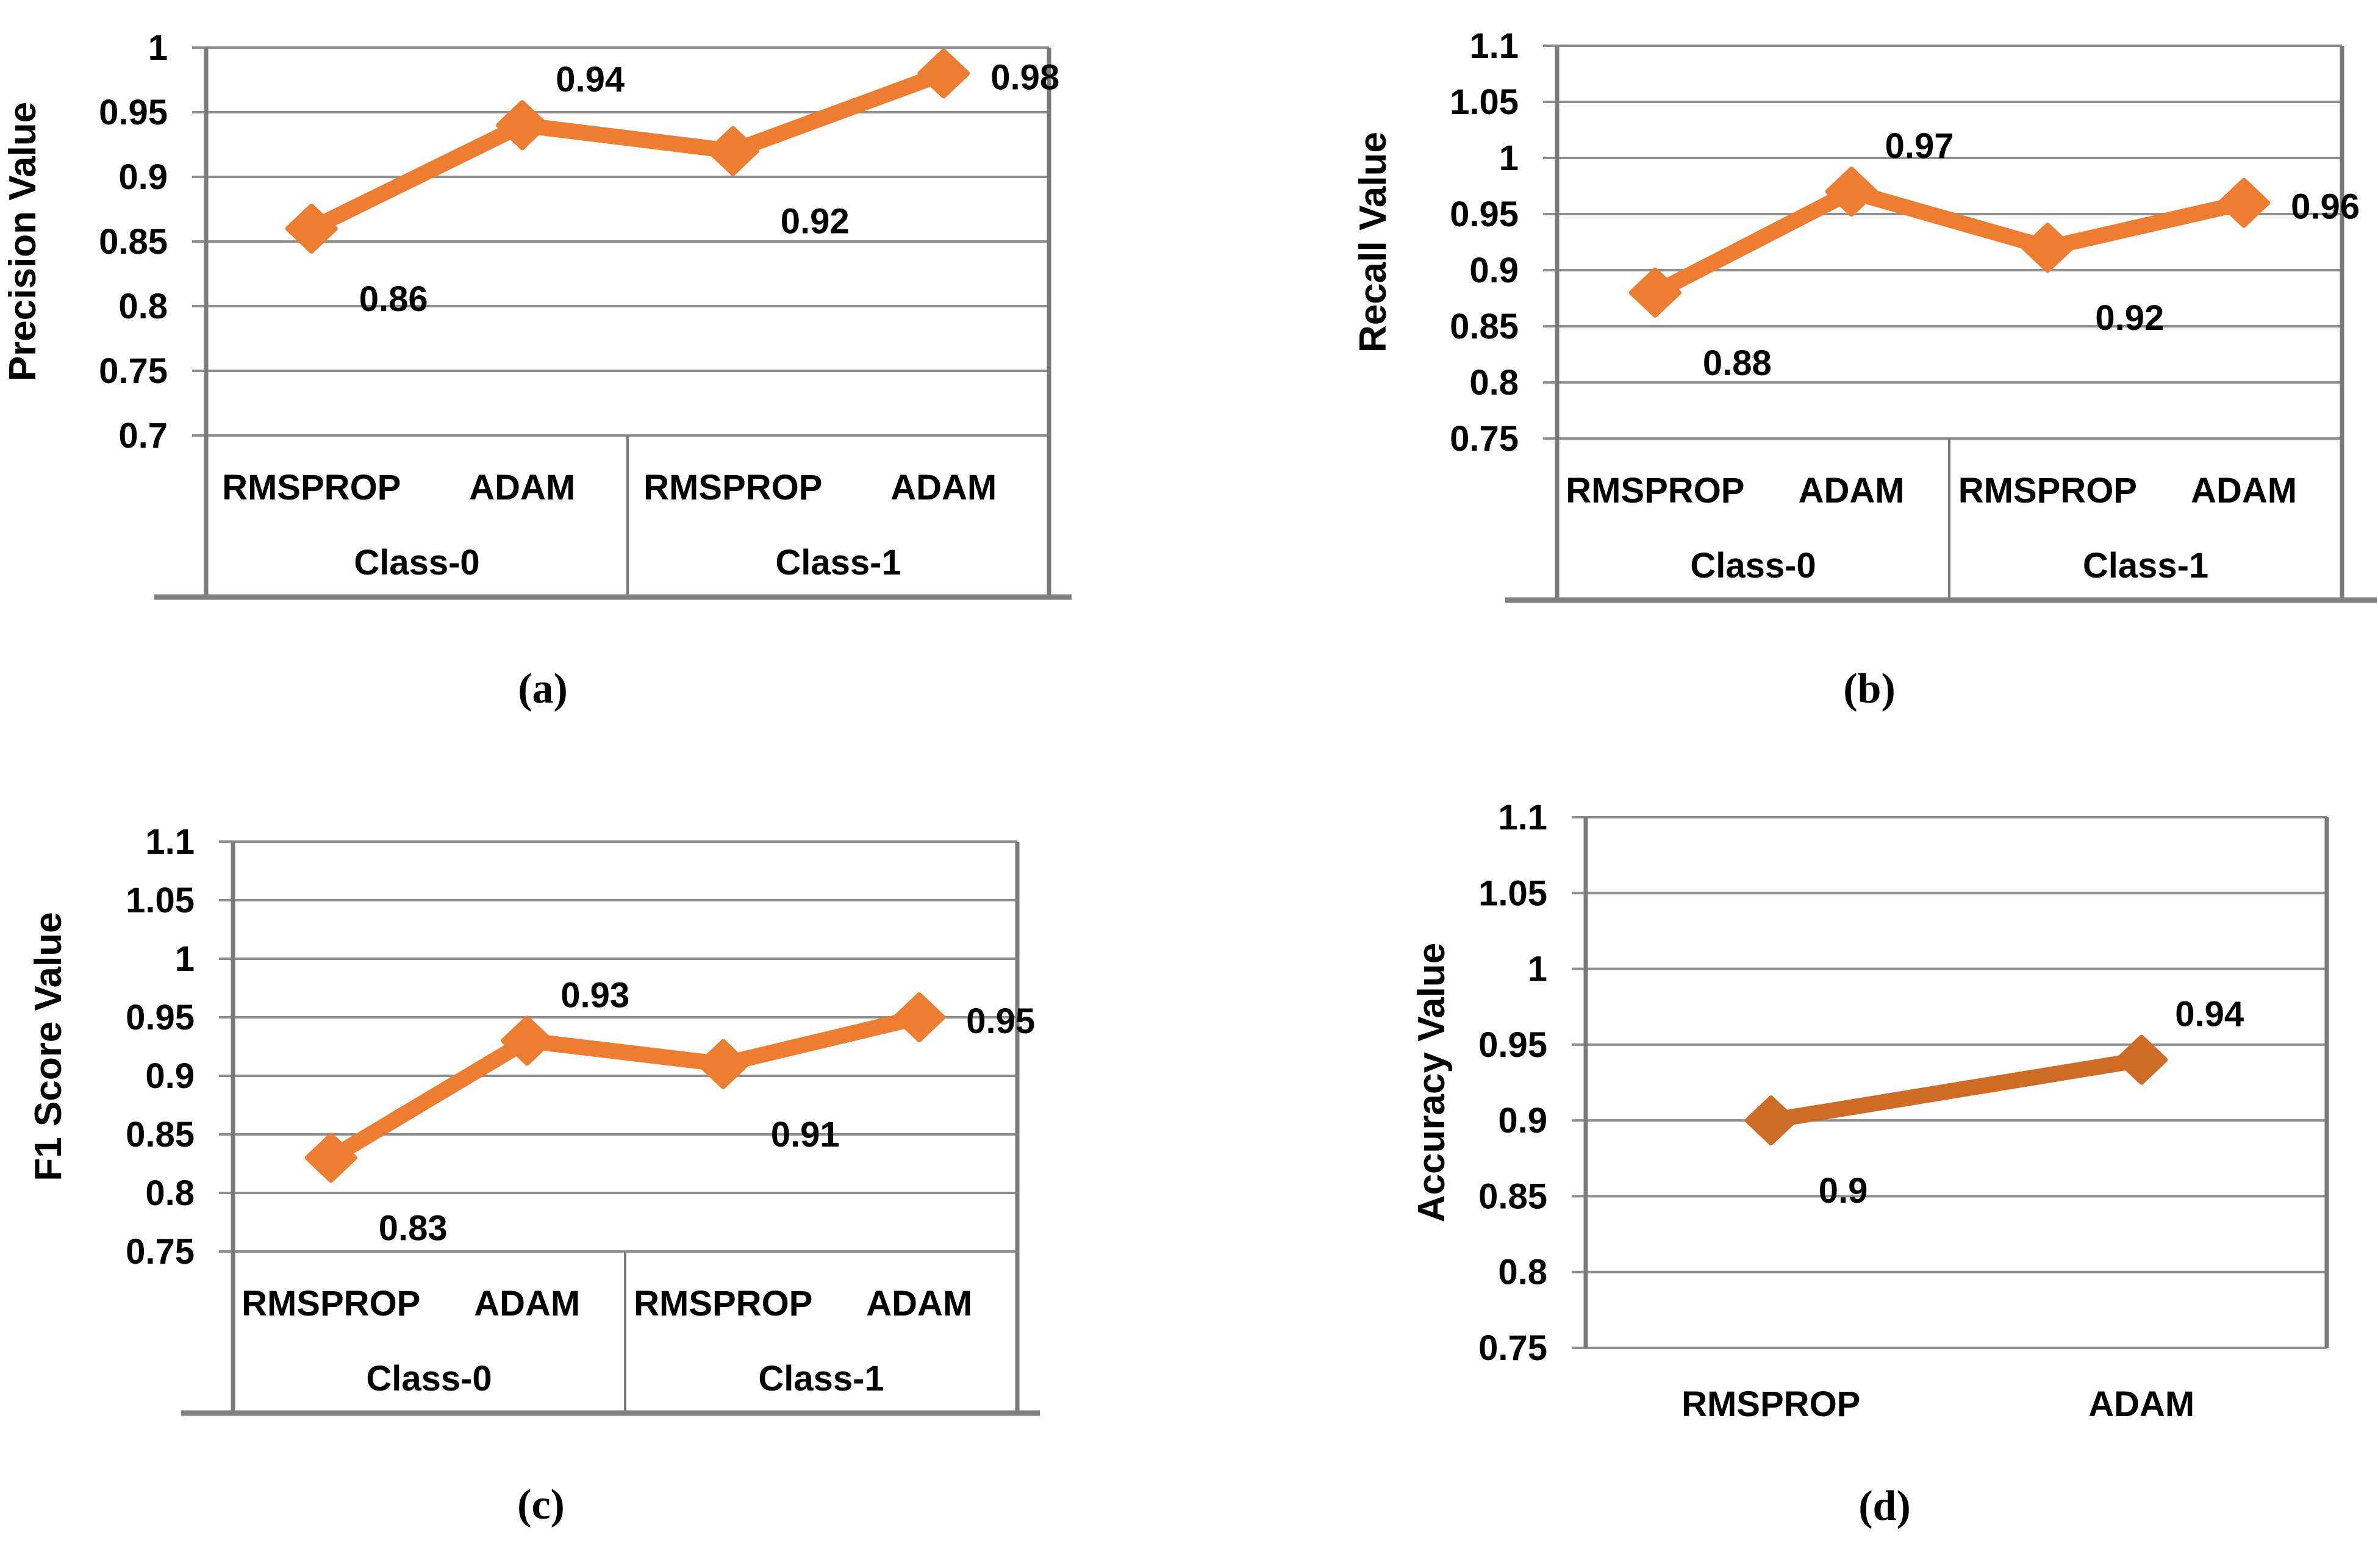 This screenshot has height=1568, width=2378. I want to click on data-point-label: 0.88, so click(1737, 363).